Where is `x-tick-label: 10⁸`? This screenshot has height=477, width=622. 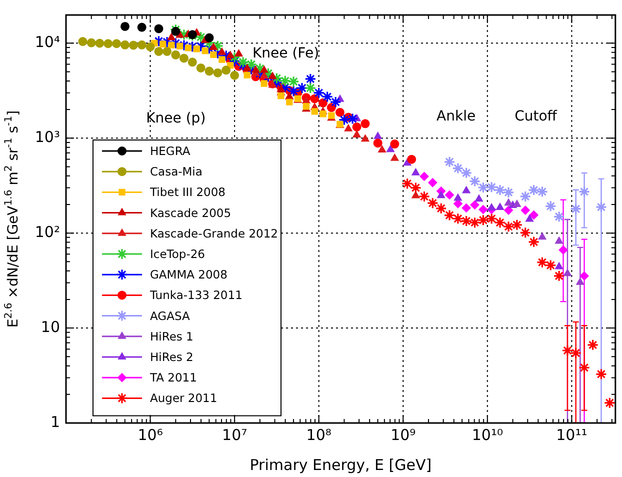
x-tick-label: 10⁸ is located at coordinates (319, 435).